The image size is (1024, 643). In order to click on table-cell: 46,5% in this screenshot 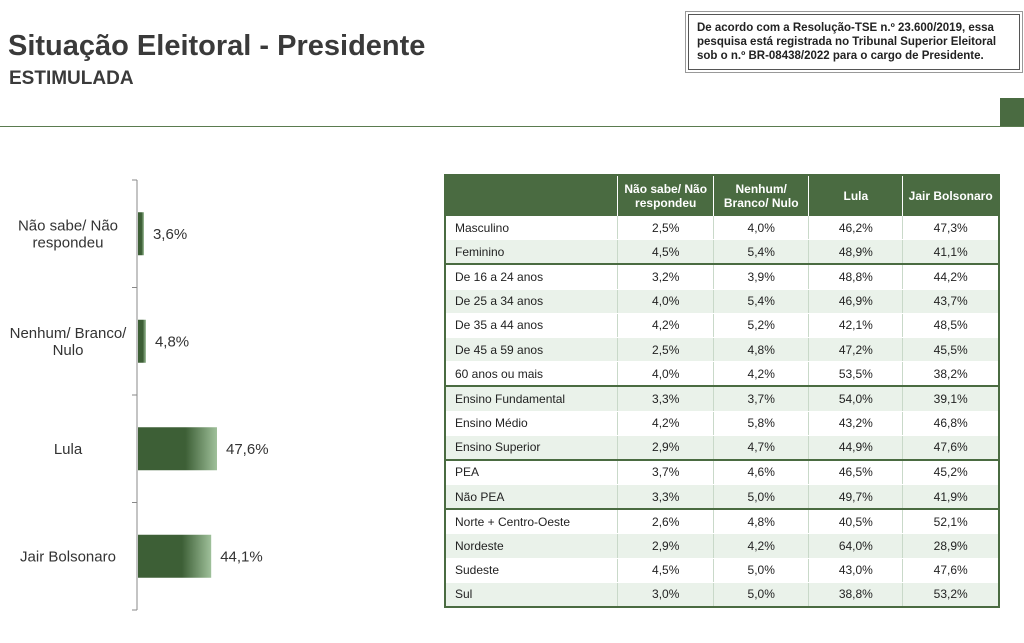, I will do `click(855, 472)`.